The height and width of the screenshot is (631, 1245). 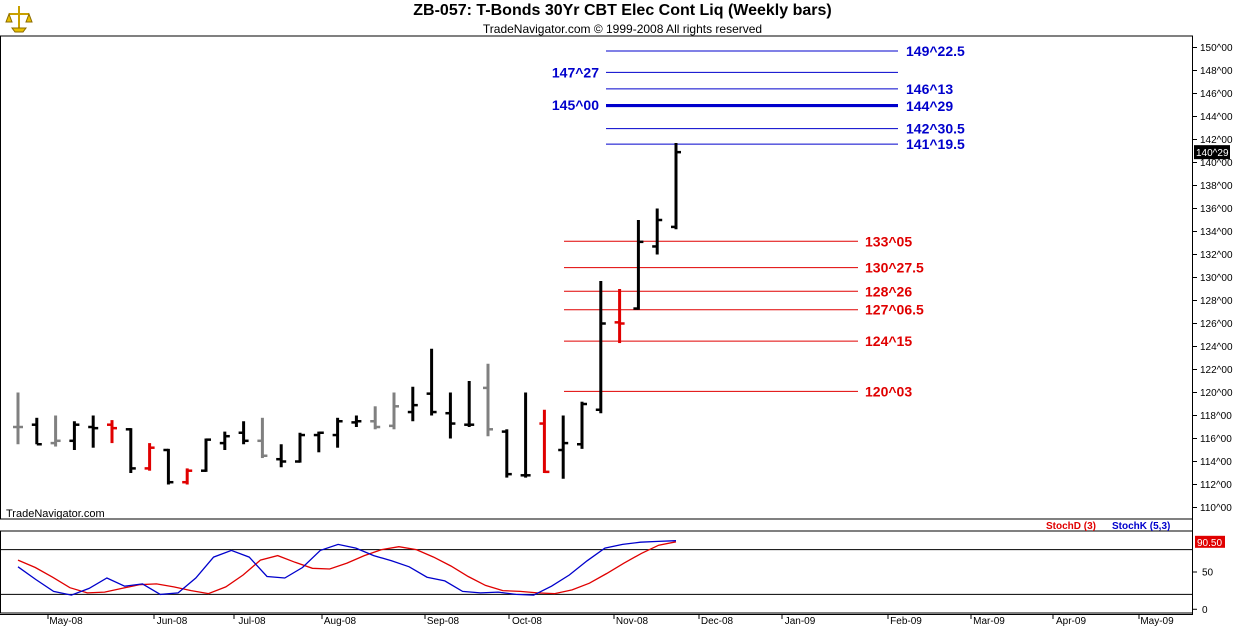 What do you see at coordinates (1071, 621) in the screenshot?
I see `date-tick-label: Apr-09` at bounding box center [1071, 621].